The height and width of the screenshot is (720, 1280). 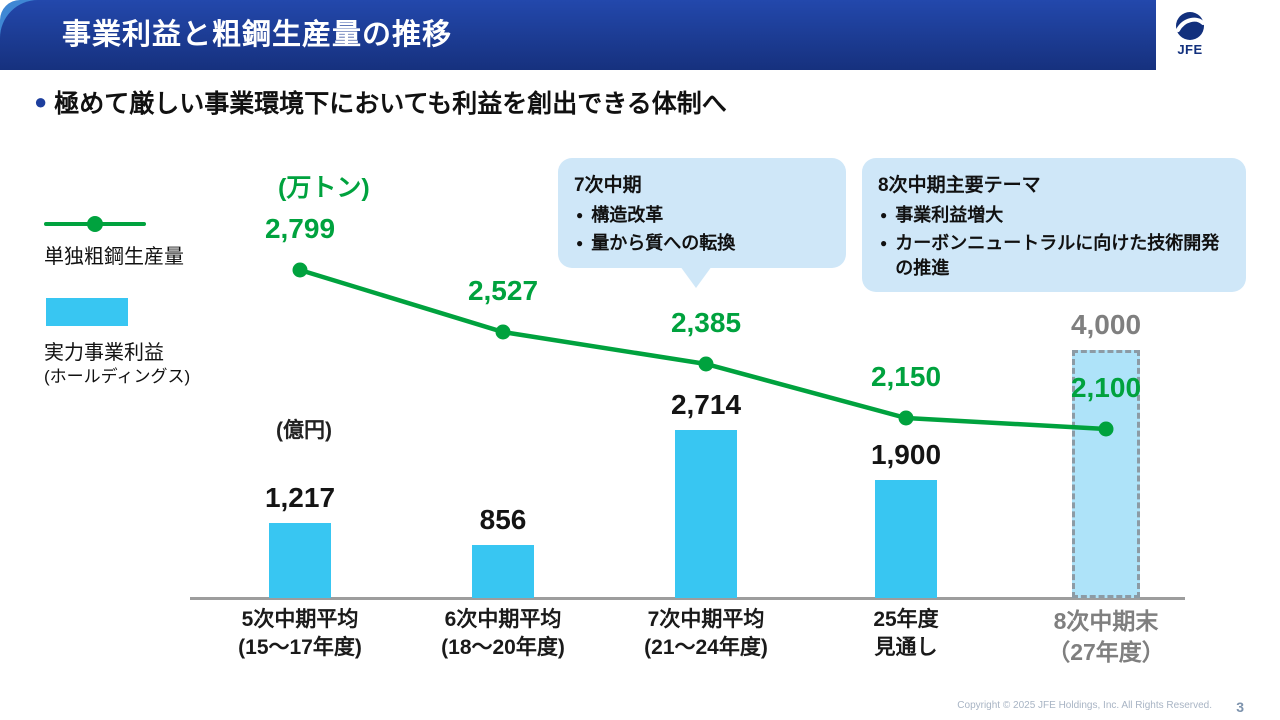 What do you see at coordinates (906, 376) in the screenshot?
I see `line-value-label: 2,150` at bounding box center [906, 376].